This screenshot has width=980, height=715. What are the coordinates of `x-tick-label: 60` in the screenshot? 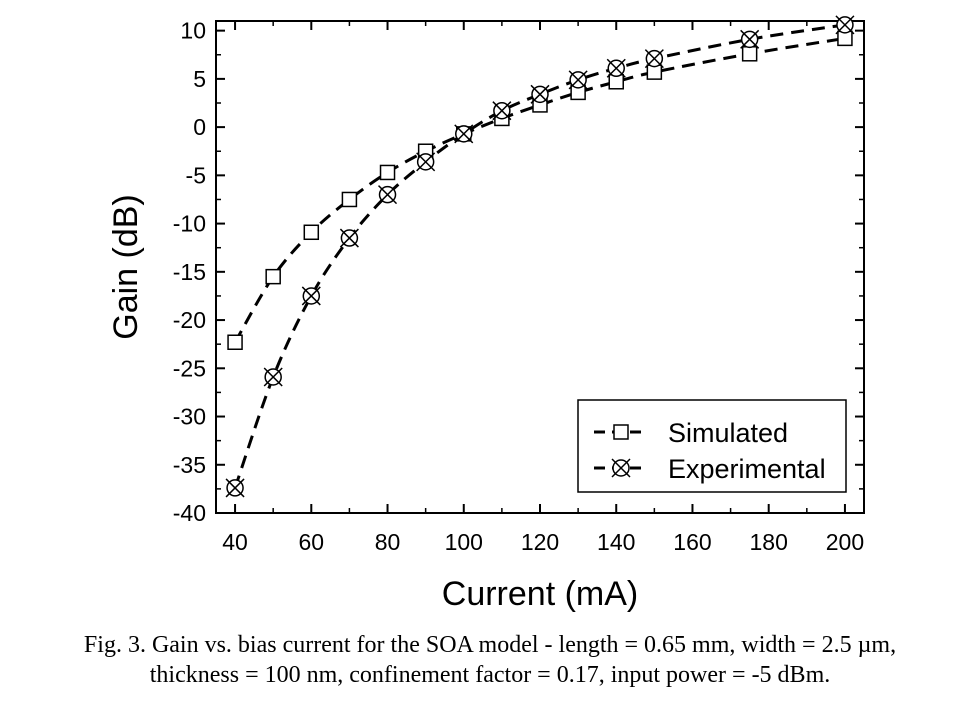 It's located at (311, 542).